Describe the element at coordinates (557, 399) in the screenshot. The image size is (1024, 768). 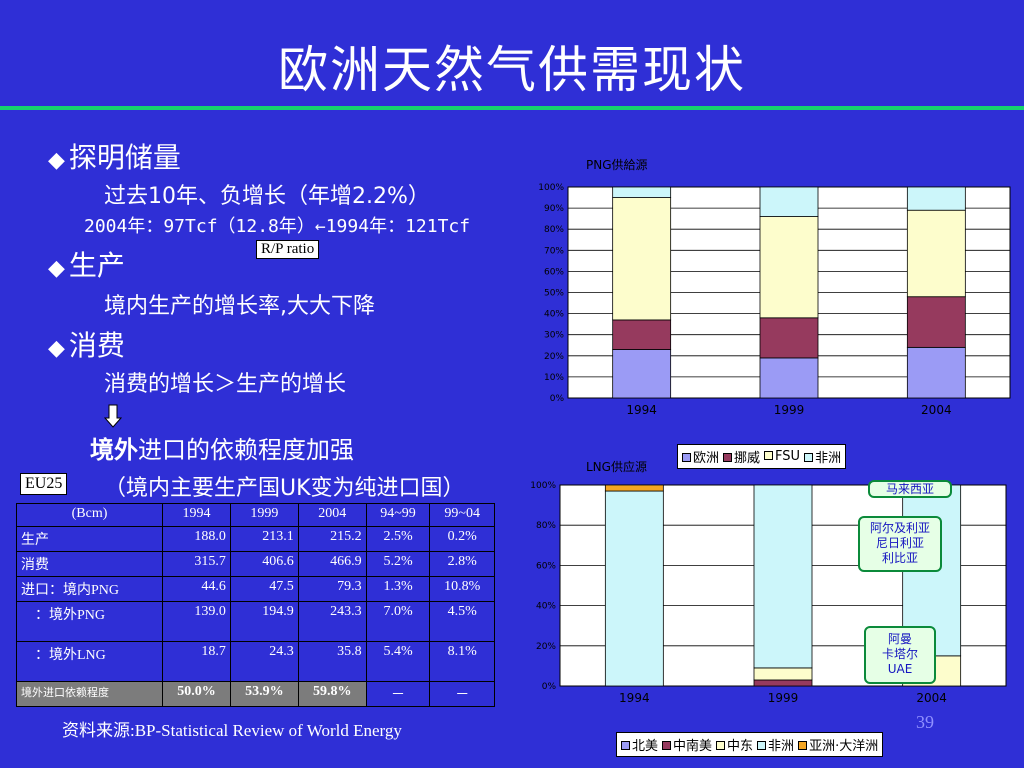
I see `y-tick-label: 0%` at that location.